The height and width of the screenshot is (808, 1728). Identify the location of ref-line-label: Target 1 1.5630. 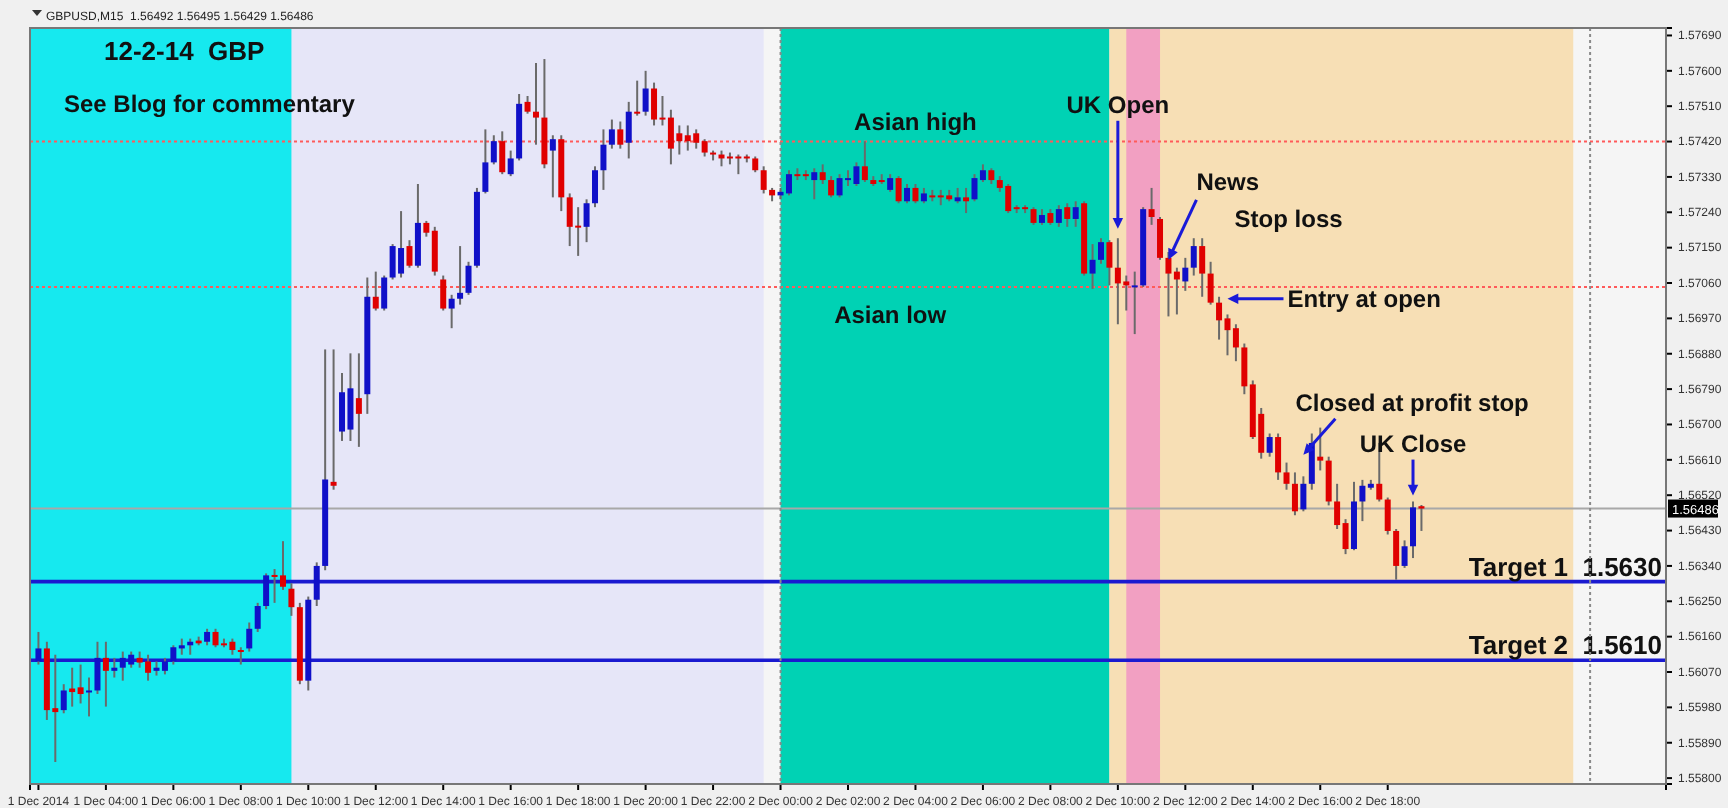
(1565, 566).